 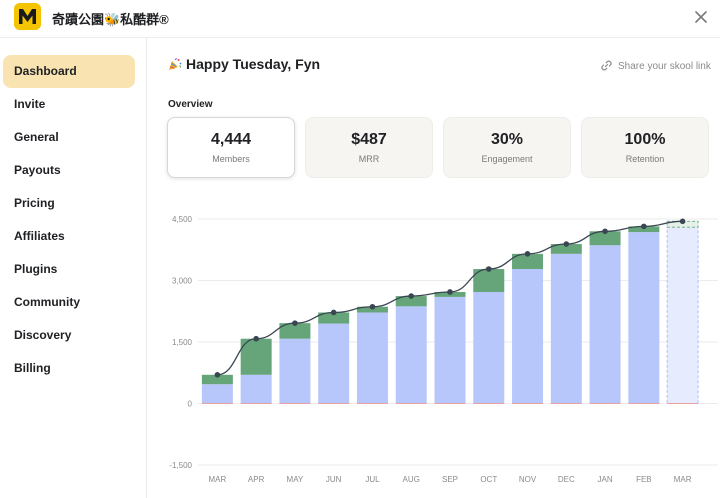 I want to click on greeting-text: Happy Tuesday, Fyn, so click(x=253, y=64).